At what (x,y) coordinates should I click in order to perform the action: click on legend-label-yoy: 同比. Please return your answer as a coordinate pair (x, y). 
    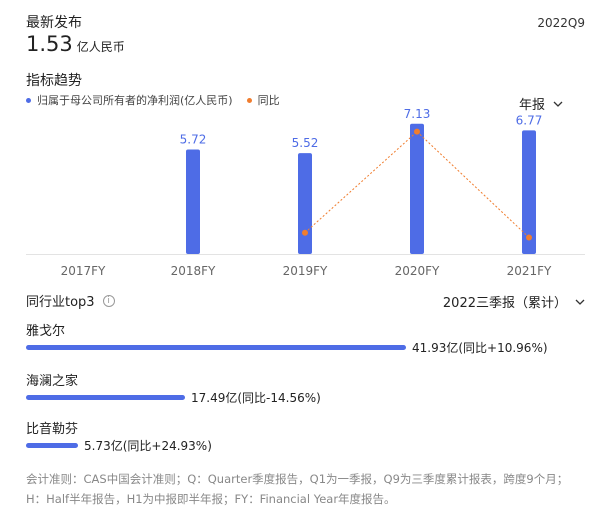
    Looking at the image, I should click on (268, 100).